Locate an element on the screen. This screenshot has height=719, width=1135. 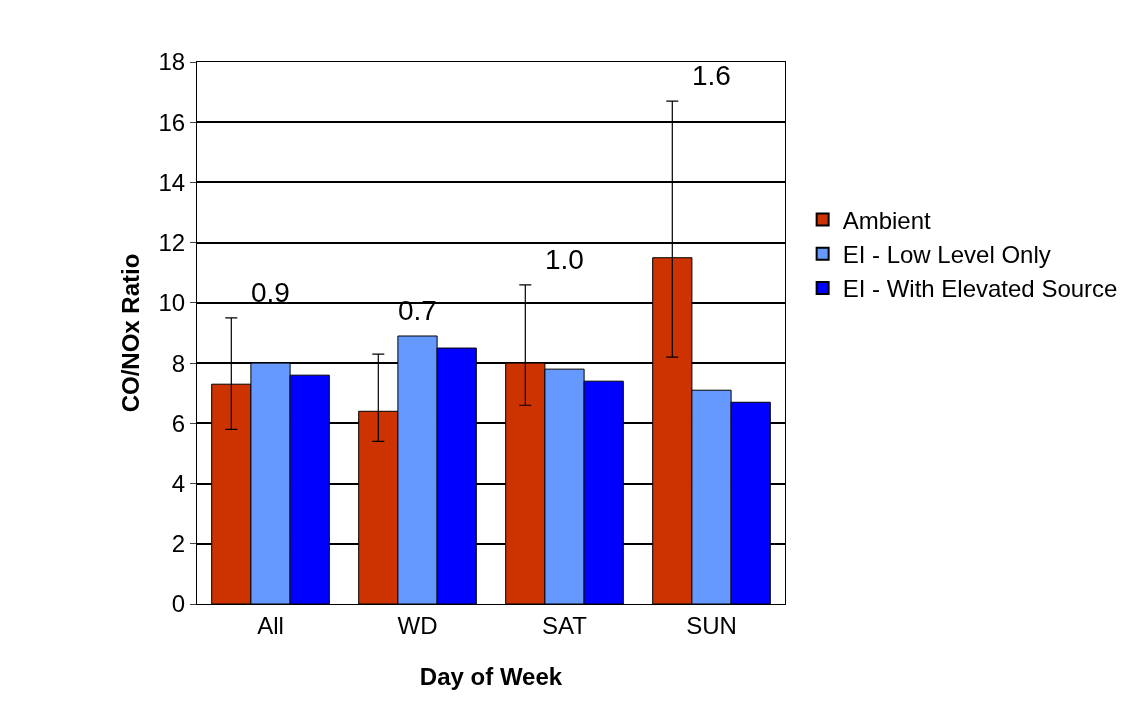
legend-label: Ambient is located at coordinates (887, 220).